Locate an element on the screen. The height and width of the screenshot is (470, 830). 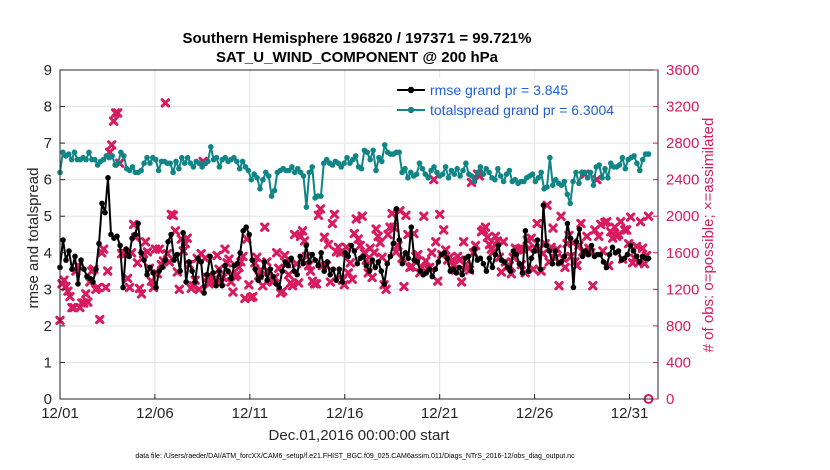
left-tick-label: 2 is located at coordinates (48, 326).